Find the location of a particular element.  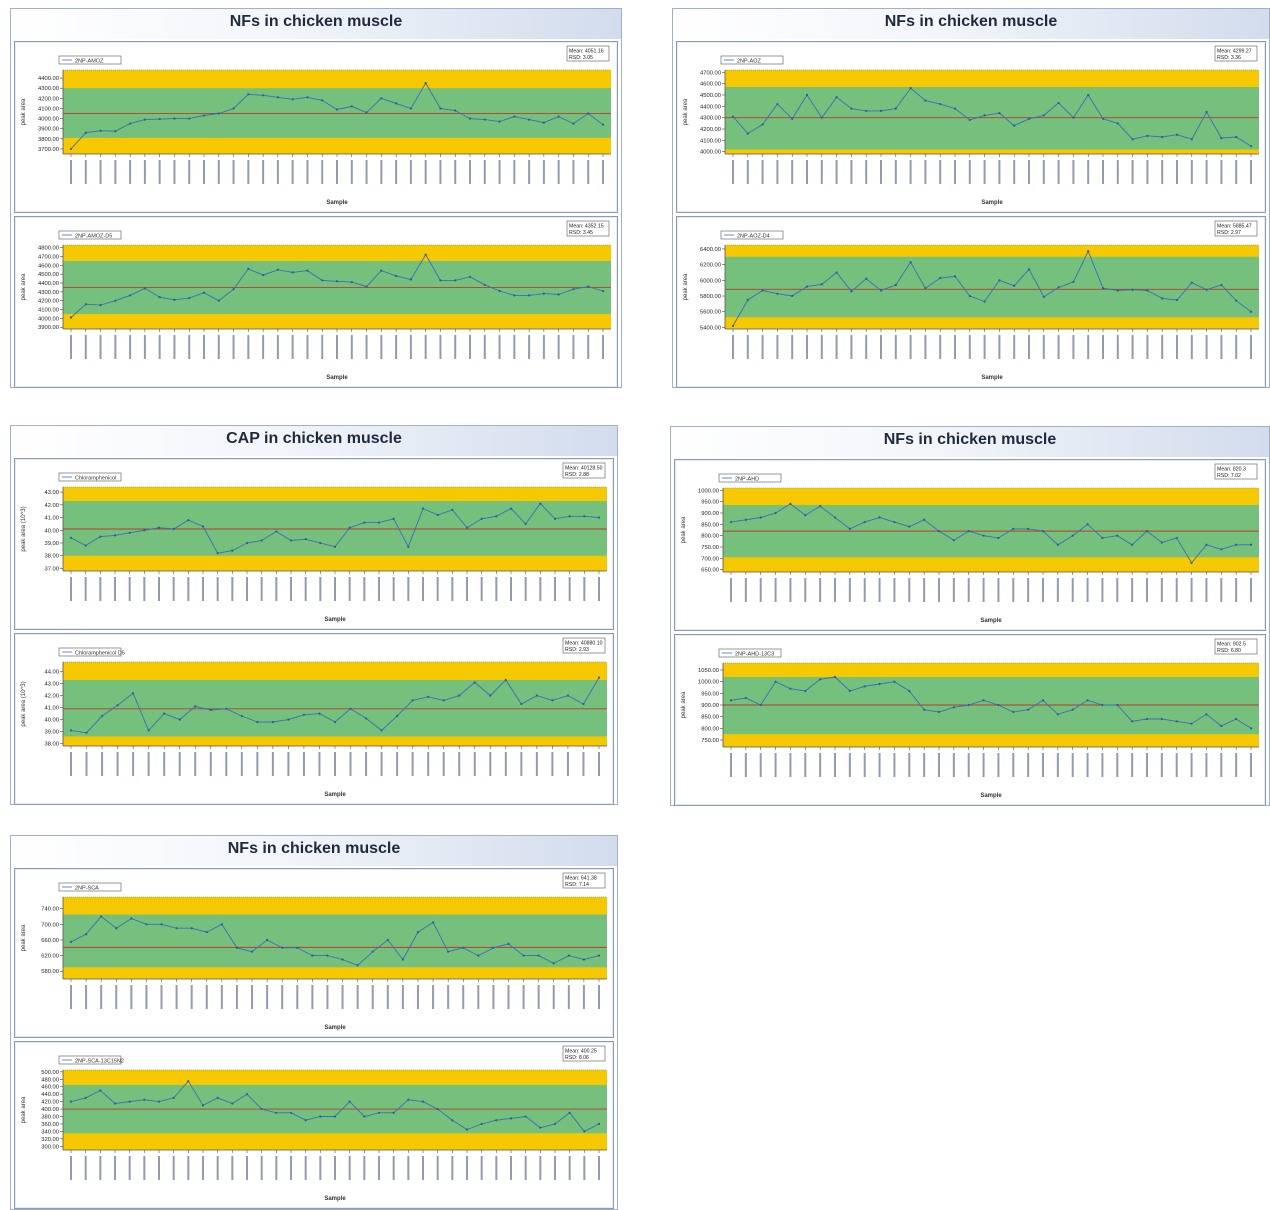

y-tick-label: 4500.00 is located at coordinates (710, 96).